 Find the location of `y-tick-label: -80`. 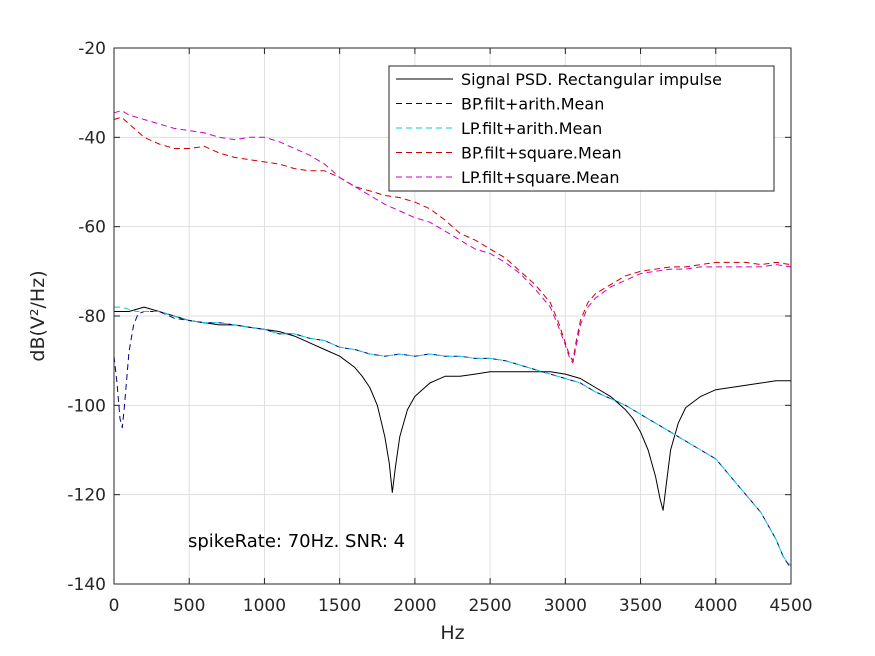

y-tick-label: -80 is located at coordinates (92, 317).